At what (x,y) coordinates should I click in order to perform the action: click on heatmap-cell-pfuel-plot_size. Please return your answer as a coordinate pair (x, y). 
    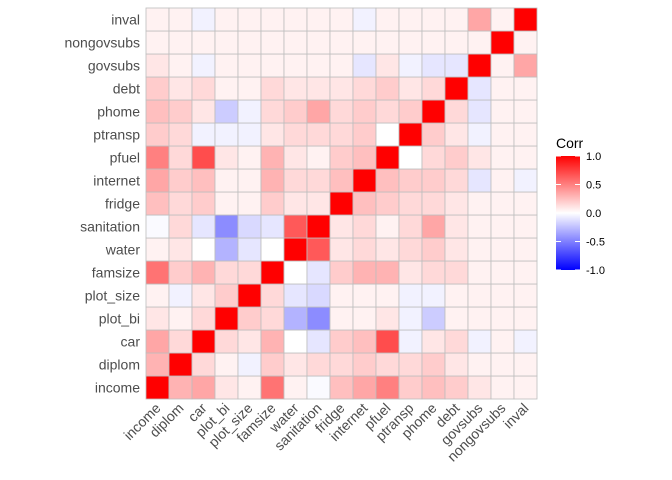
    Looking at the image, I should click on (249, 157).